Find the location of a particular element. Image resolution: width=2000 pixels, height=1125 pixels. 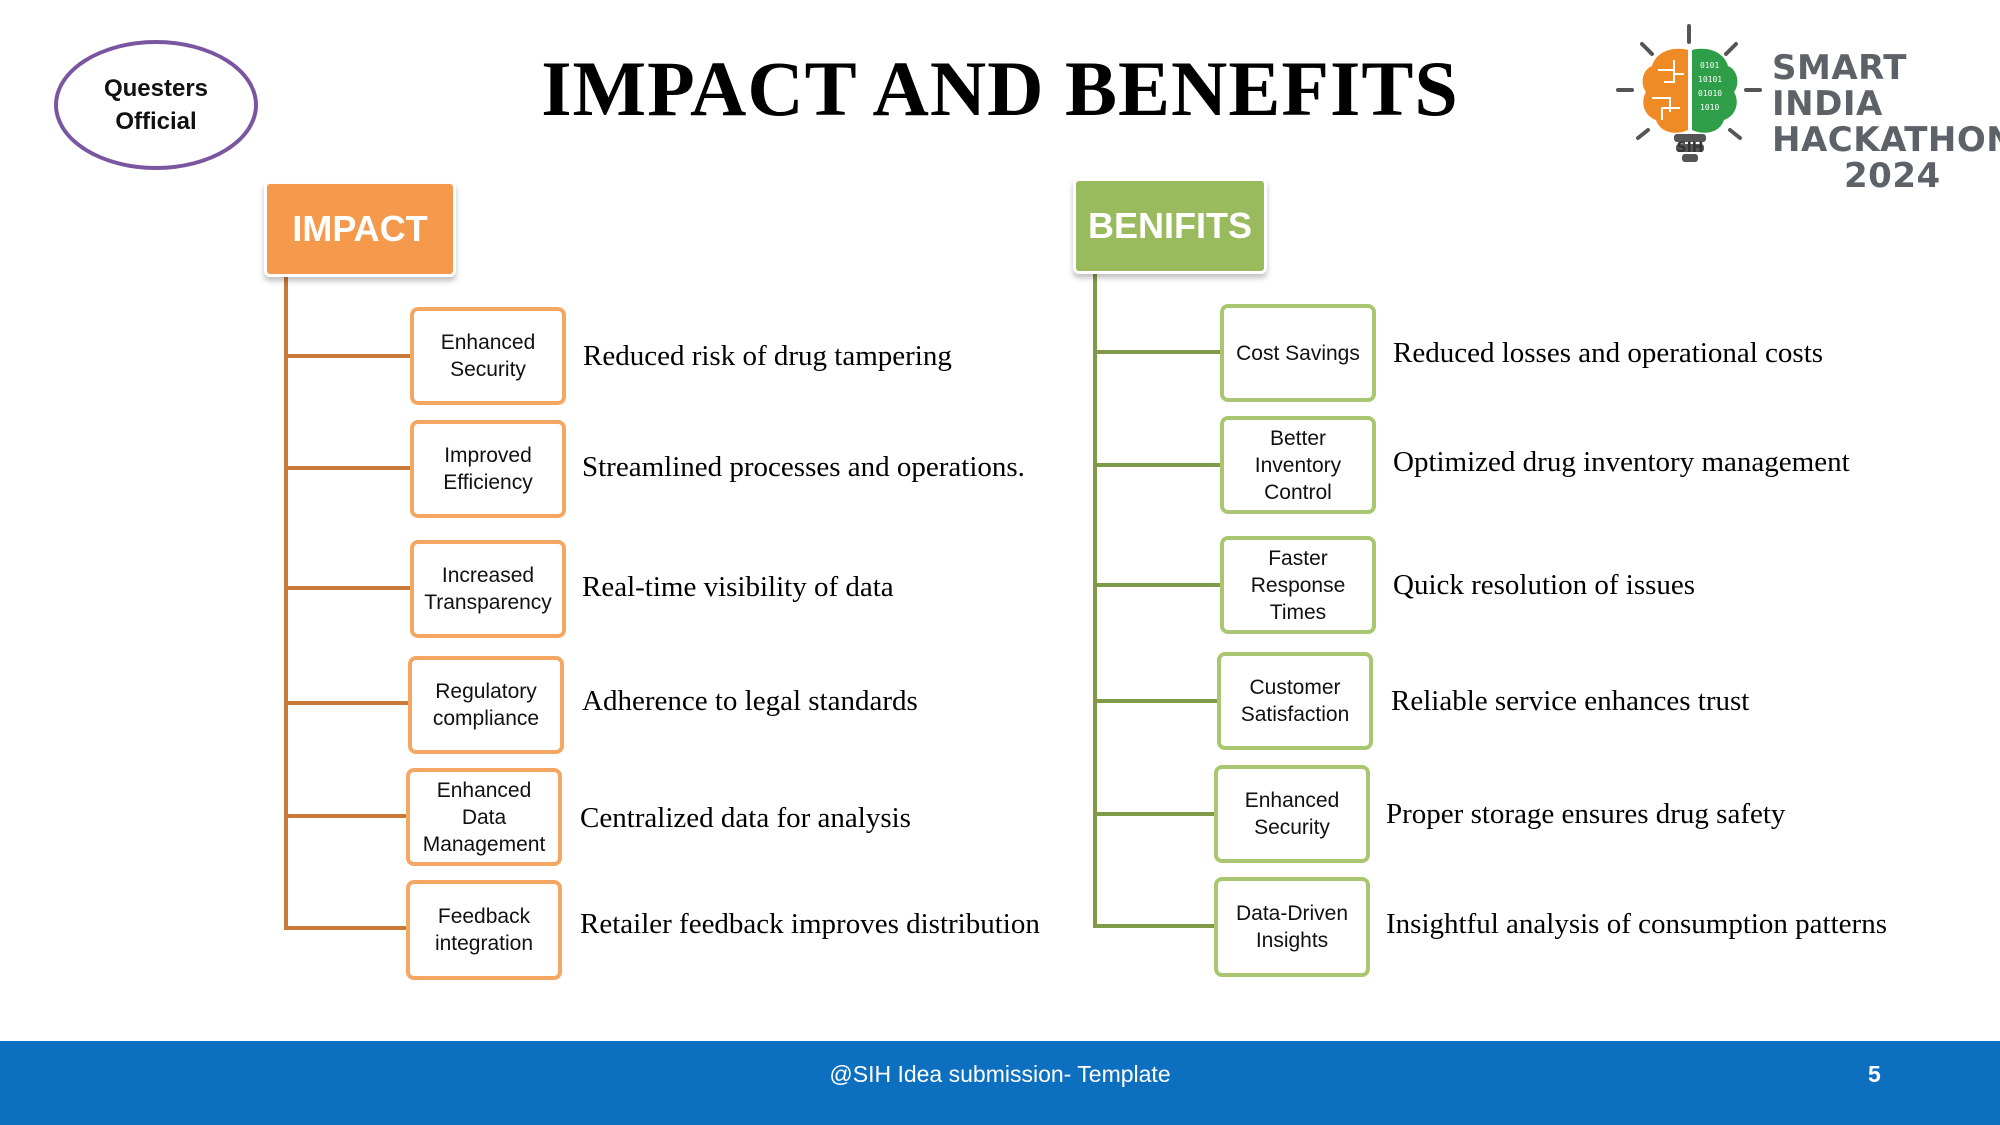

impact-item-desc: Centralized data for analysis is located at coordinates (745, 818).